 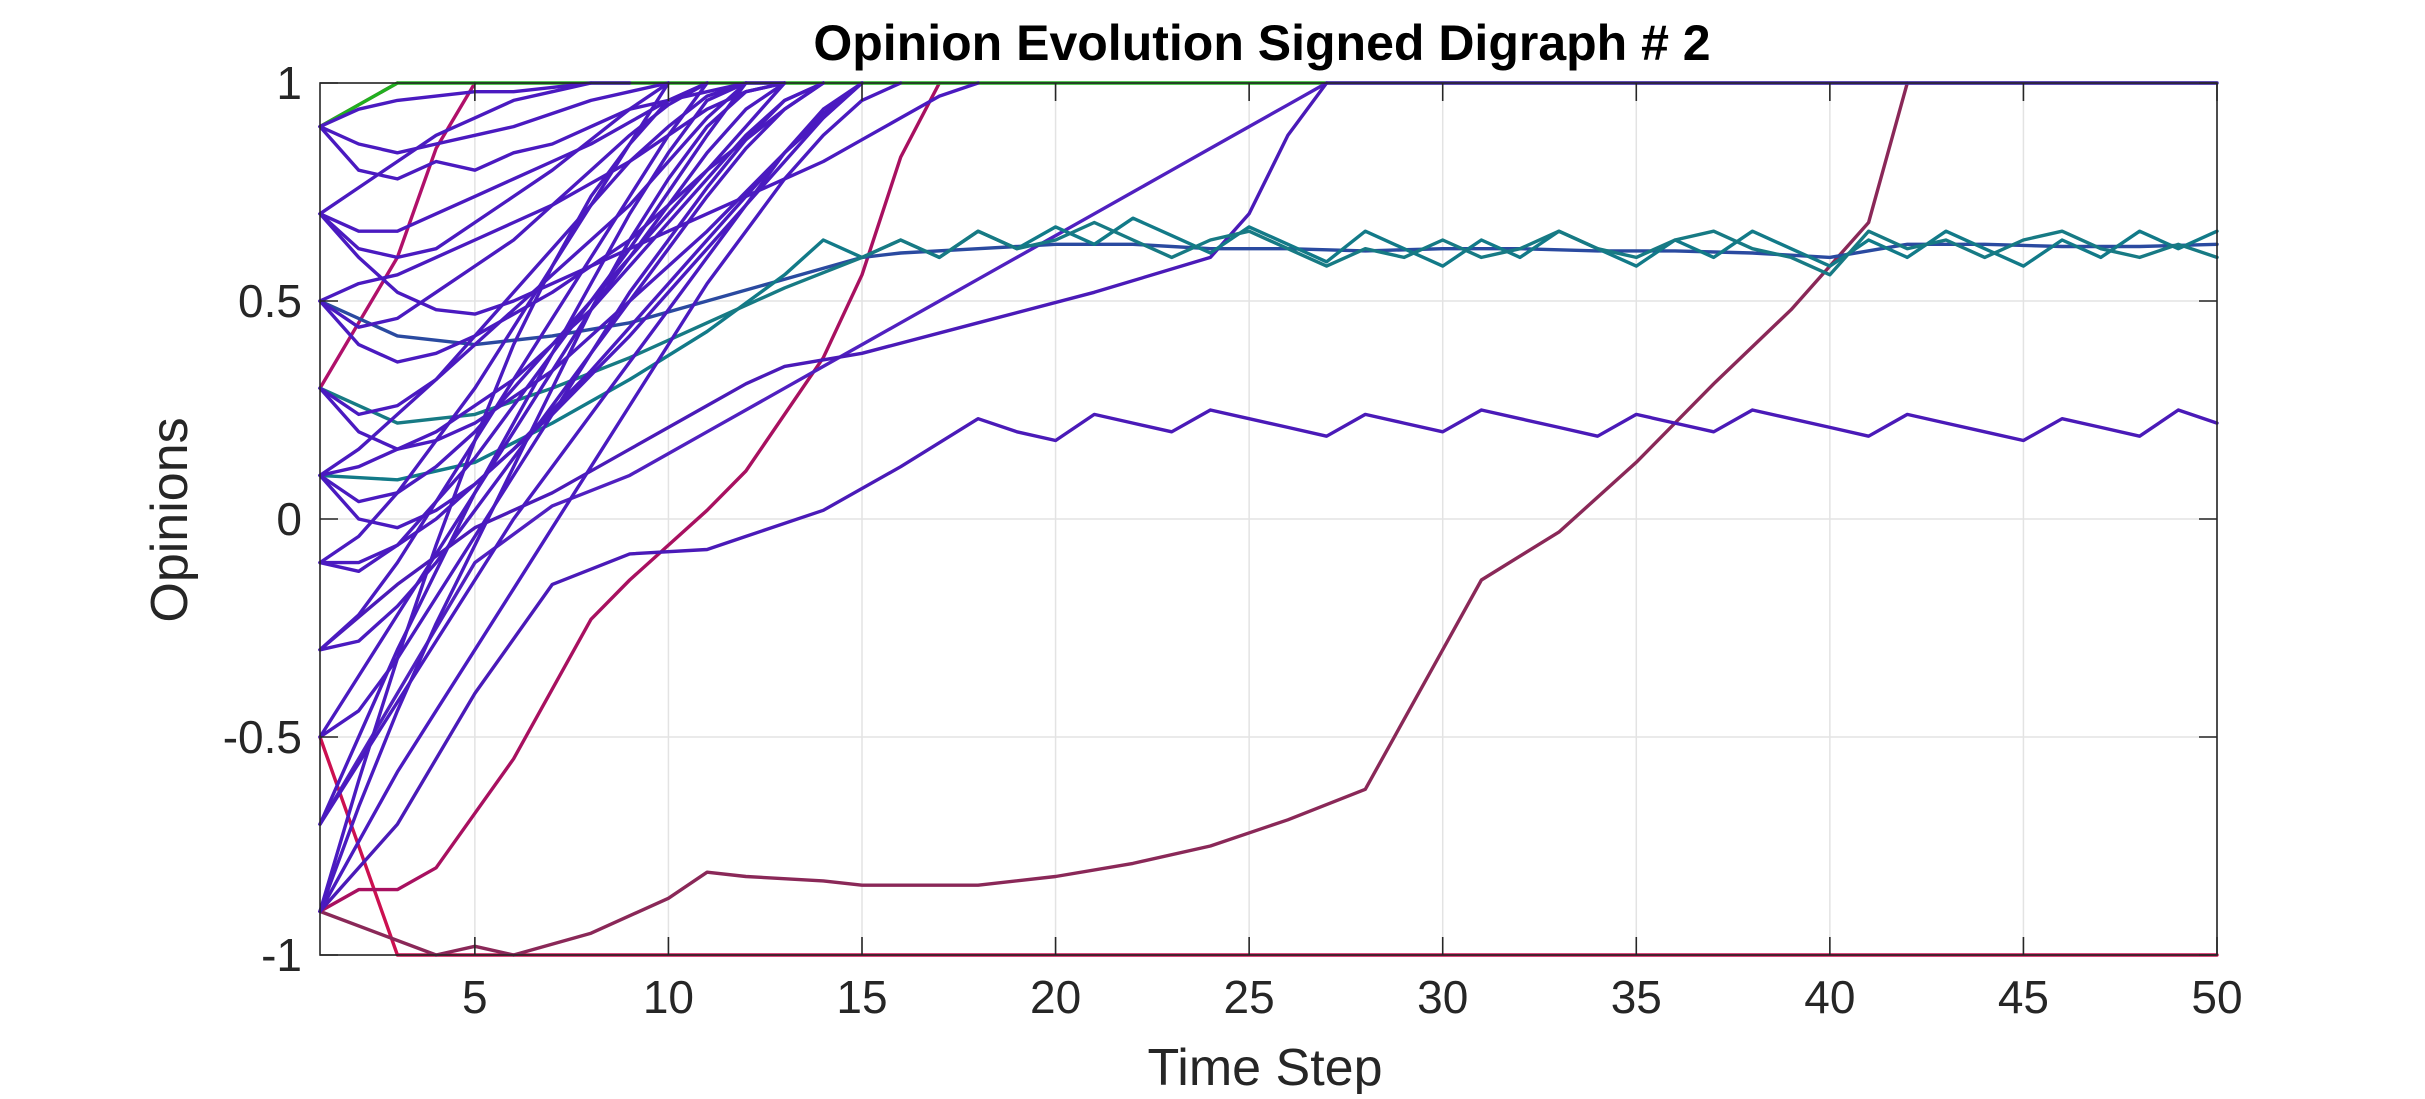 What do you see at coordinates (262, 737) in the screenshot?
I see `y-tick-label: -0.5` at bounding box center [262, 737].